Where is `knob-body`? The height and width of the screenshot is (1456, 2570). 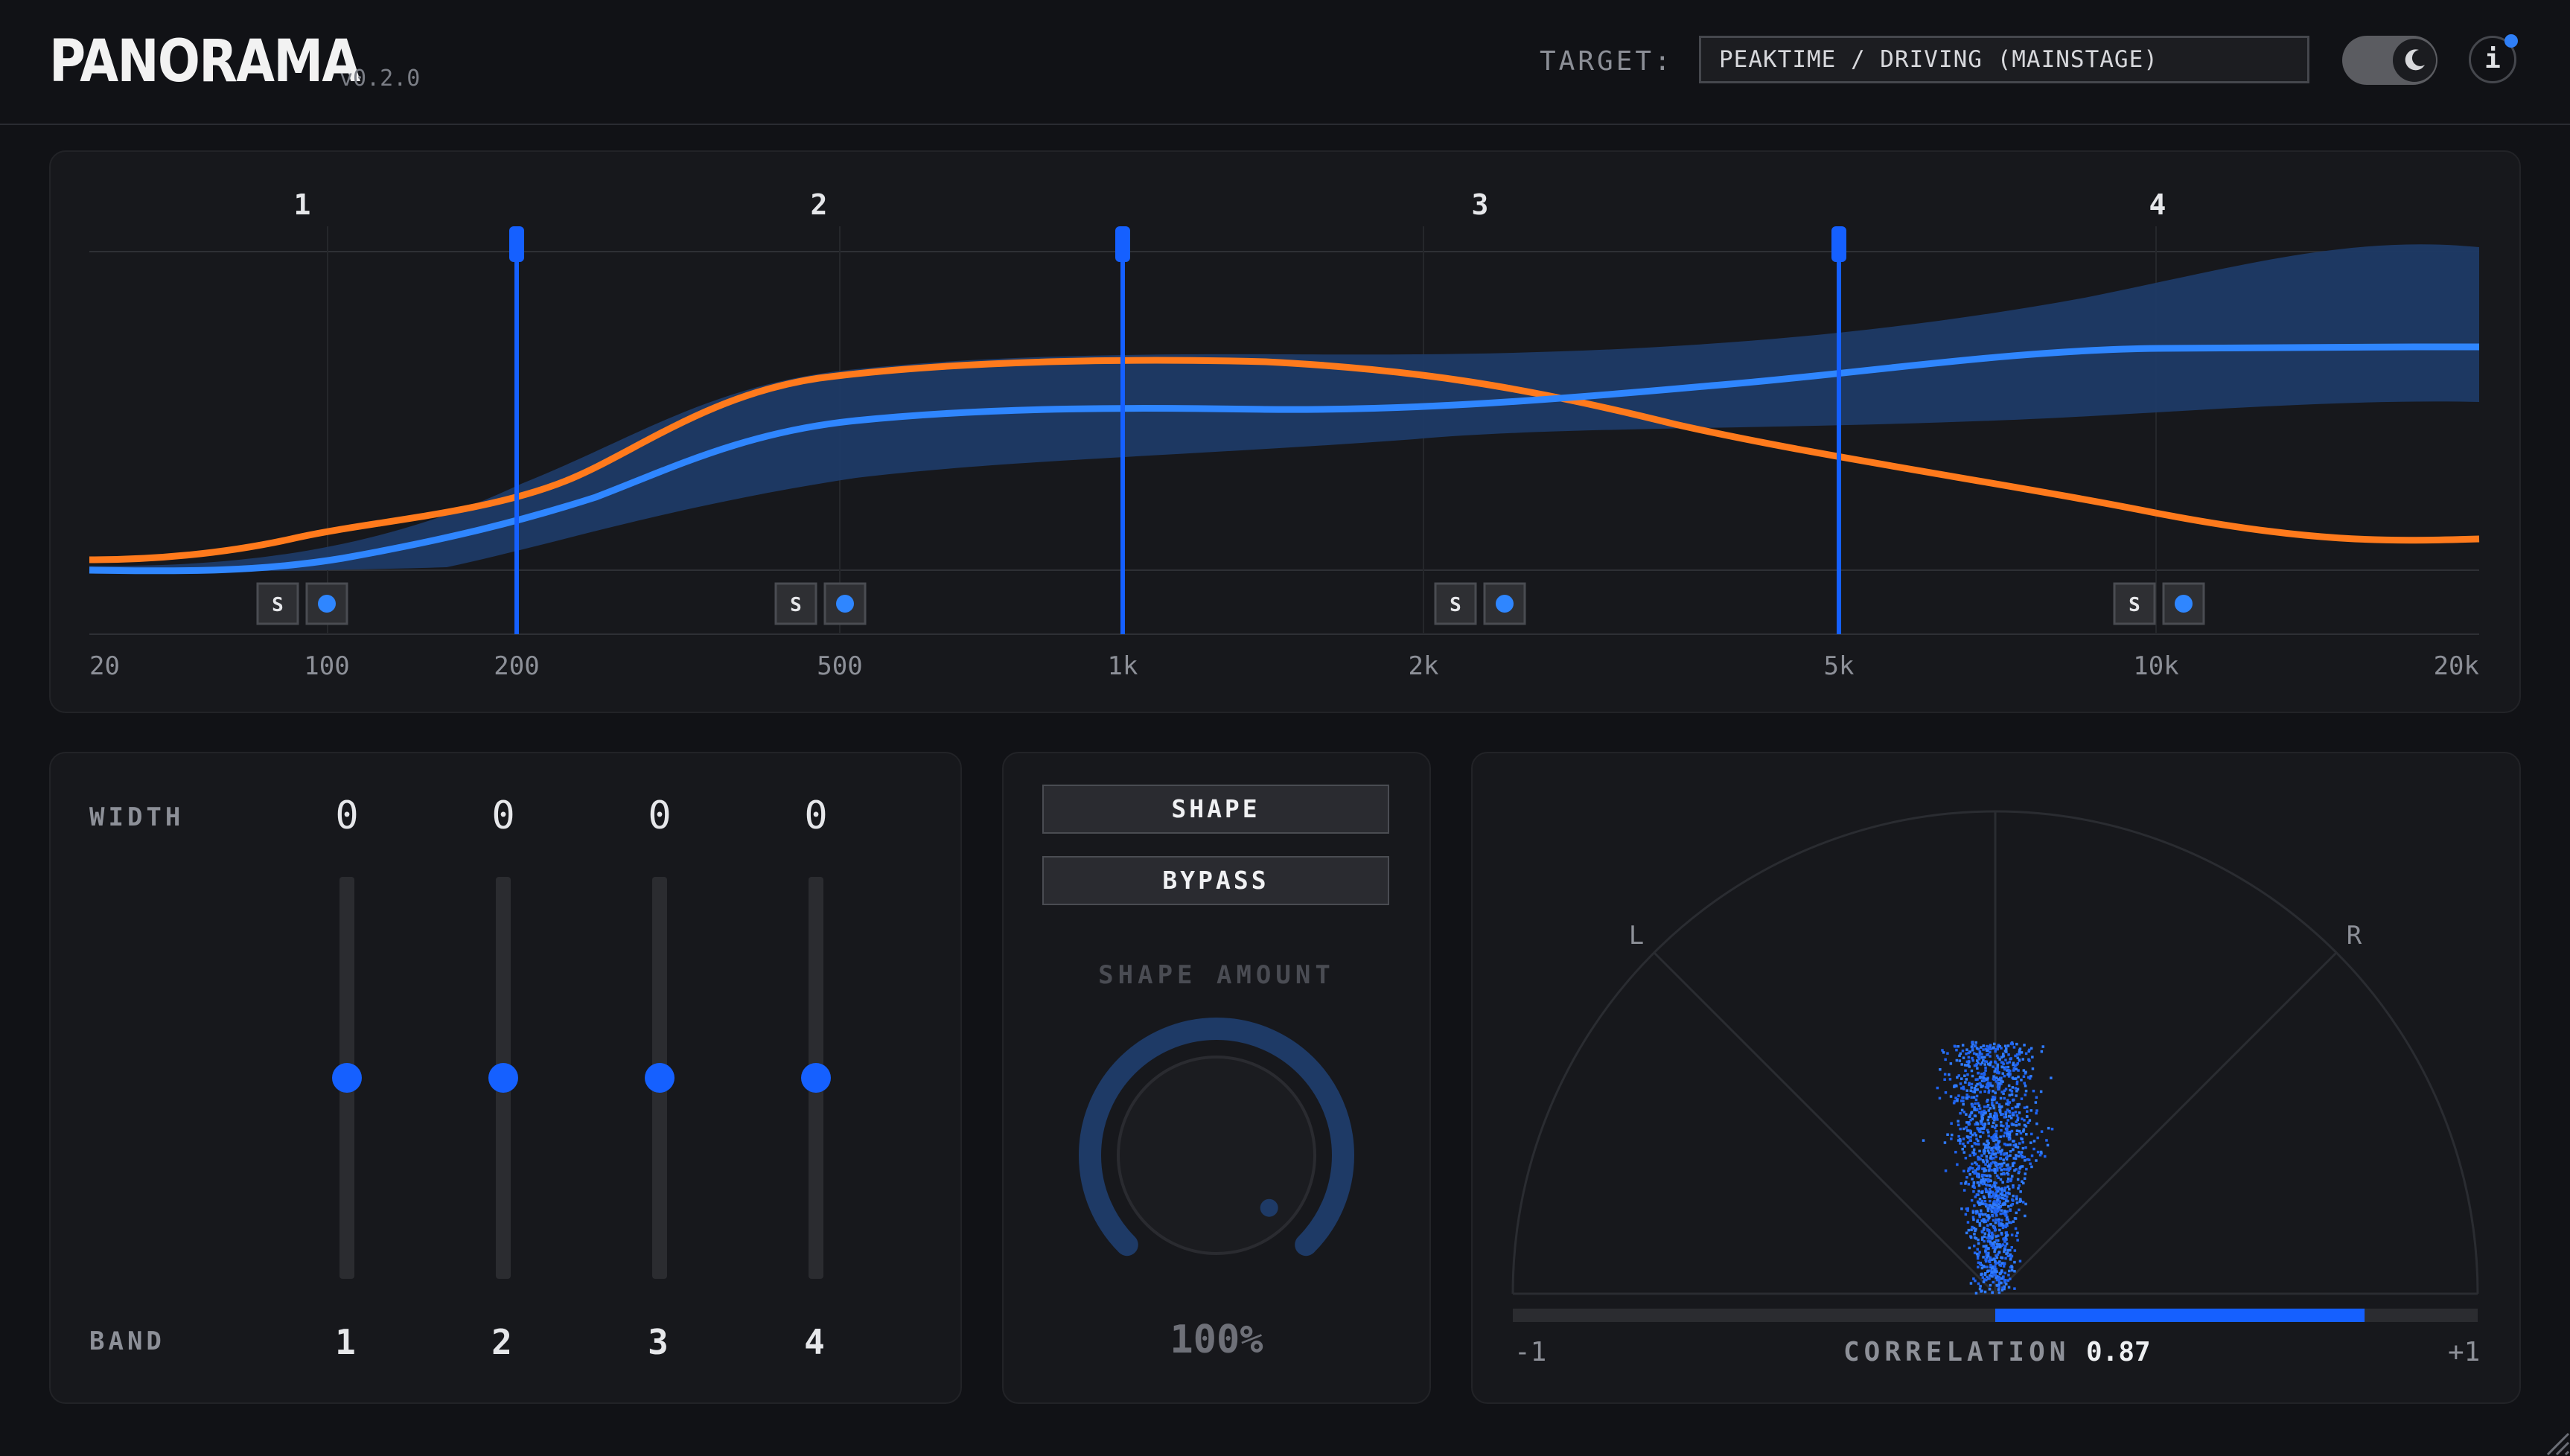 knob-body is located at coordinates (1216, 1155).